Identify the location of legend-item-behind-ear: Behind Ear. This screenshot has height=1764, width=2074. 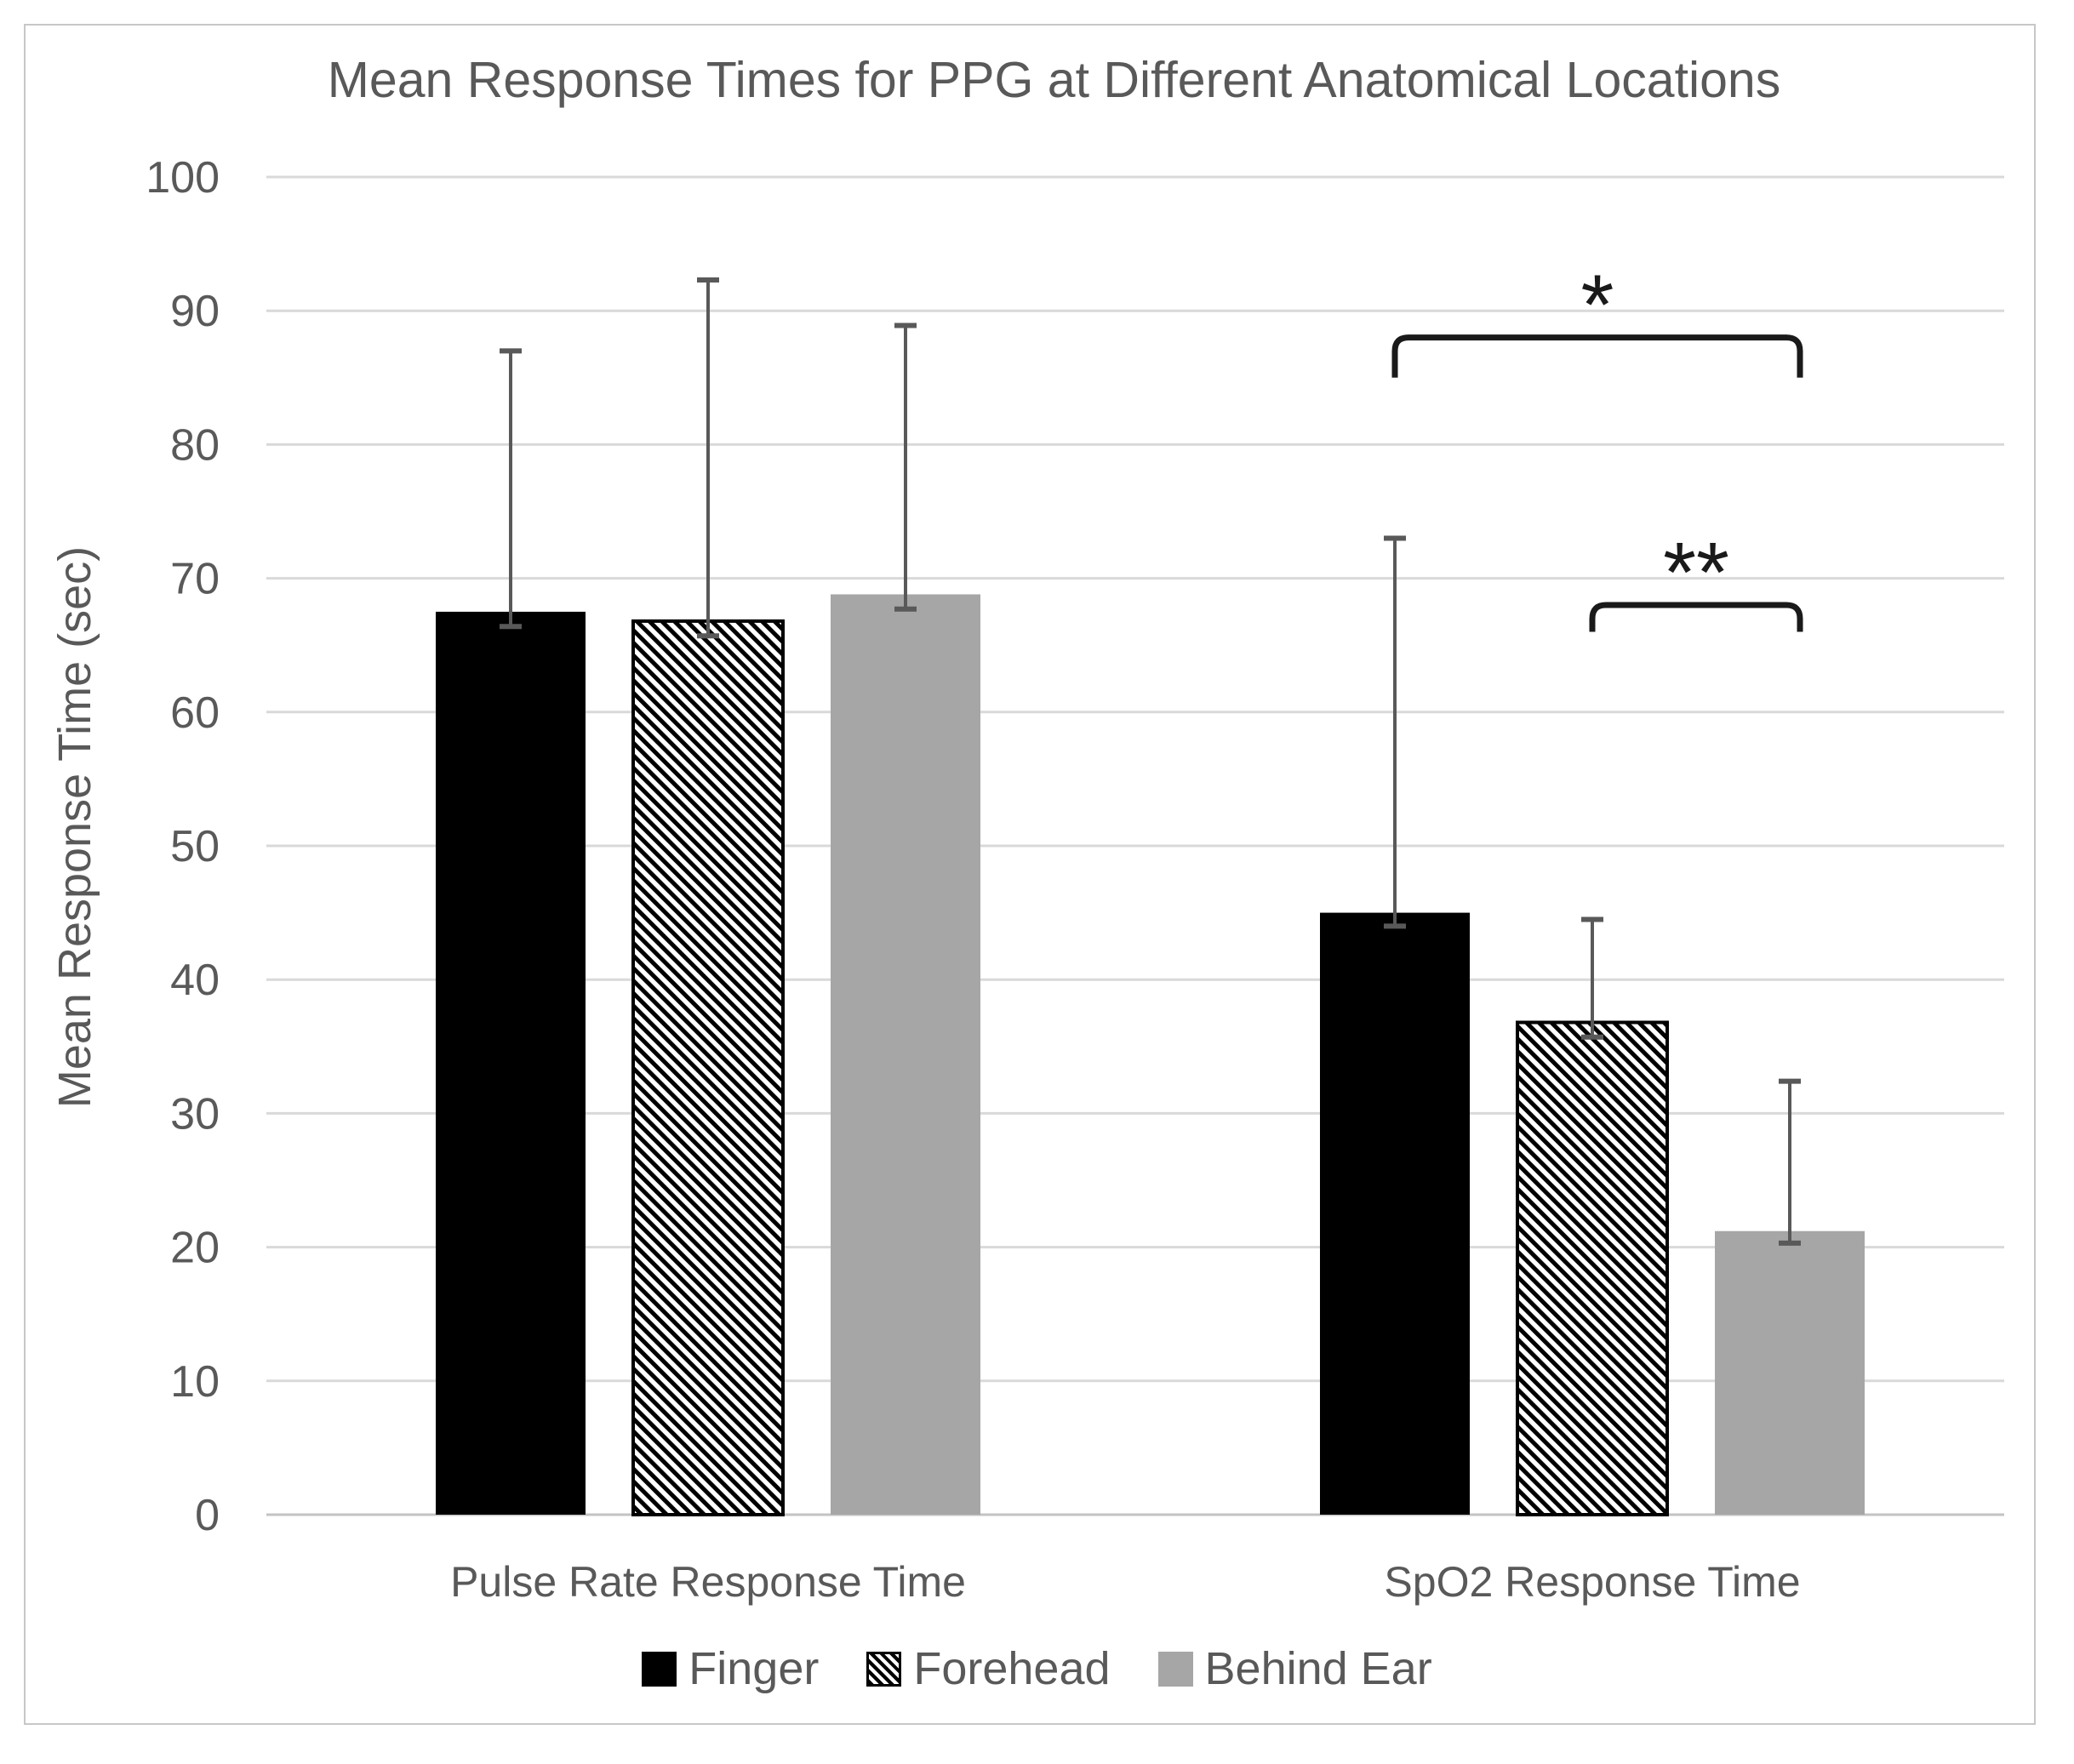
(1294, 1668).